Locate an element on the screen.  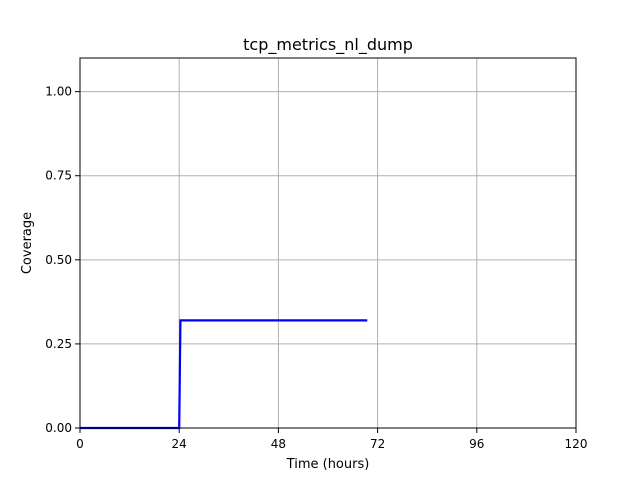
y-tick-label: 0.25 is located at coordinates (58, 344).